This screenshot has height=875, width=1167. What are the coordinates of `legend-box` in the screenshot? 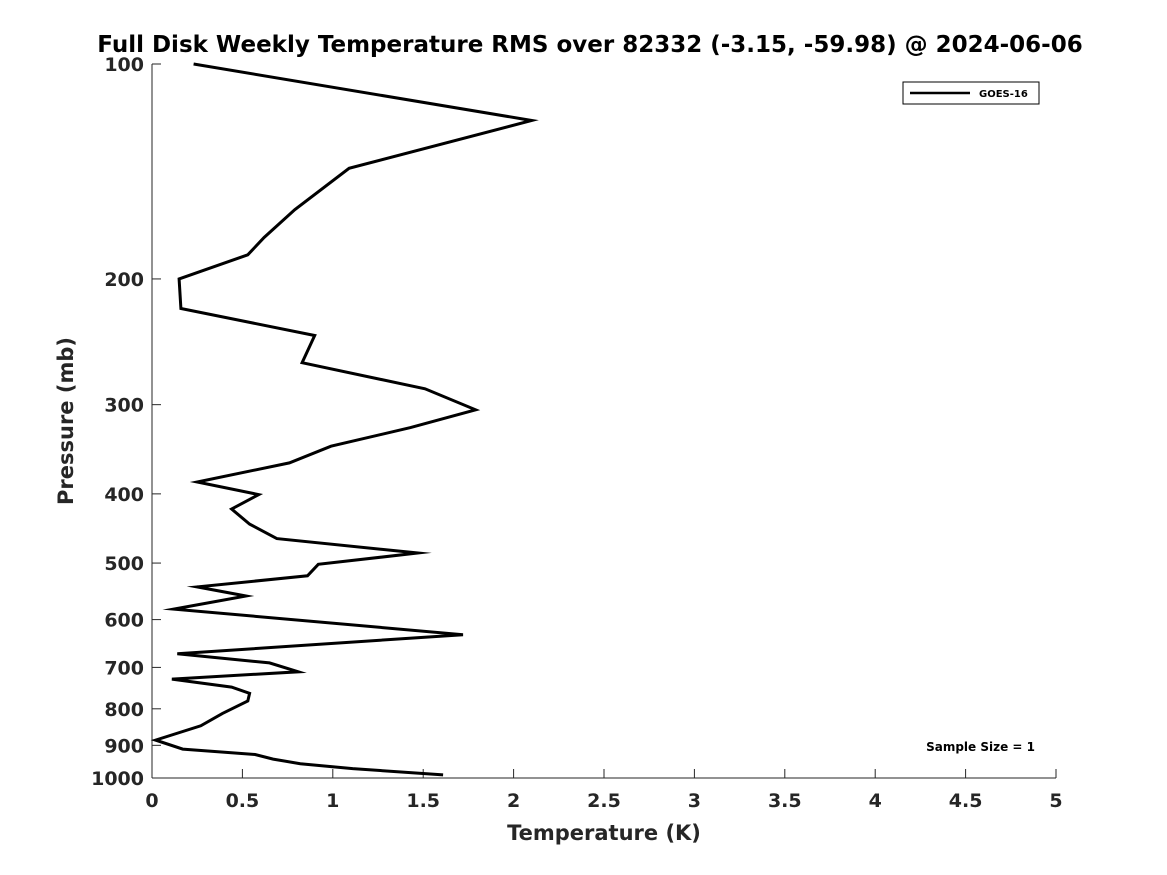 It's located at (971, 93).